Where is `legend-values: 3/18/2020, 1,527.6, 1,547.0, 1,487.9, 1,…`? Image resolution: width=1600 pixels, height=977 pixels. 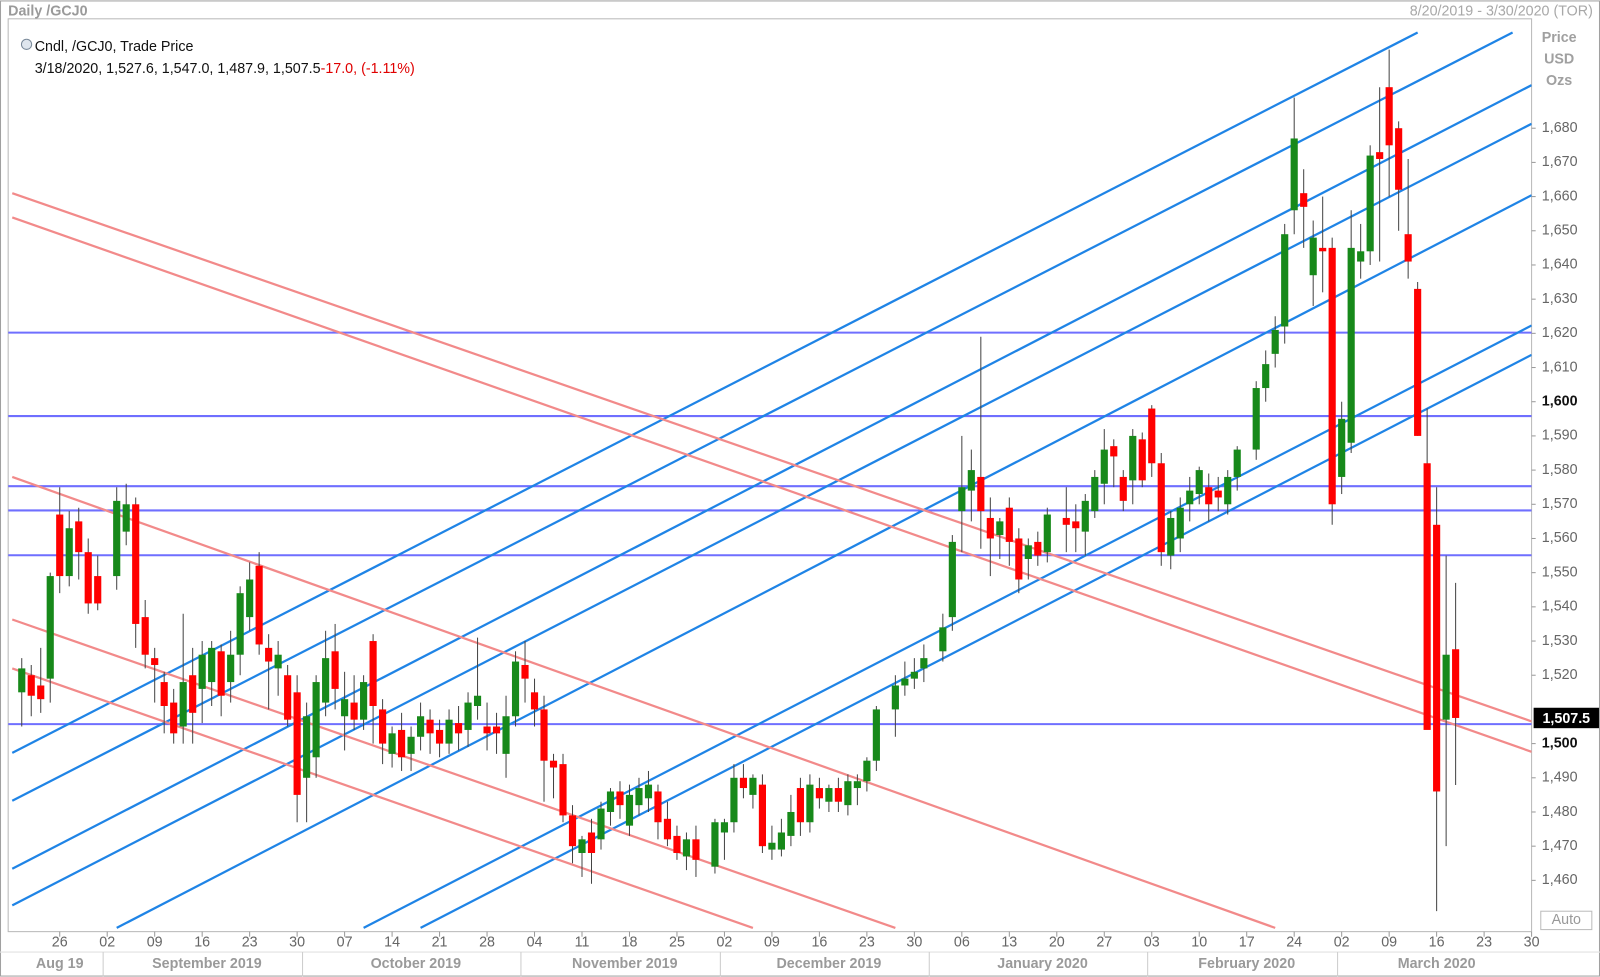
legend-values: 3/18/2020, 1,527.6, 1,547.0, 1,487.9, 1,… is located at coordinates (225, 69).